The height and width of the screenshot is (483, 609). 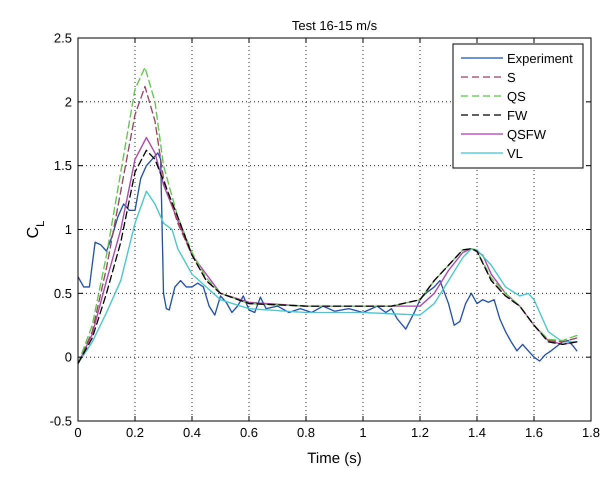 I want to click on x-tick-label: 0.6, so click(x=249, y=432).